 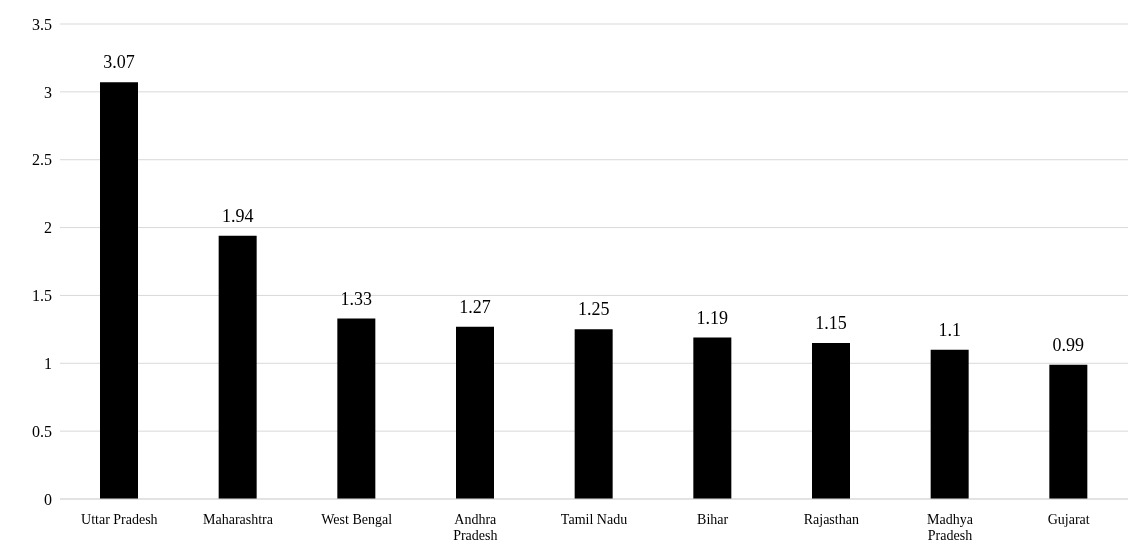 What do you see at coordinates (475, 527) in the screenshot?
I see `x-tick-label: Andhra Pradesh` at bounding box center [475, 527].